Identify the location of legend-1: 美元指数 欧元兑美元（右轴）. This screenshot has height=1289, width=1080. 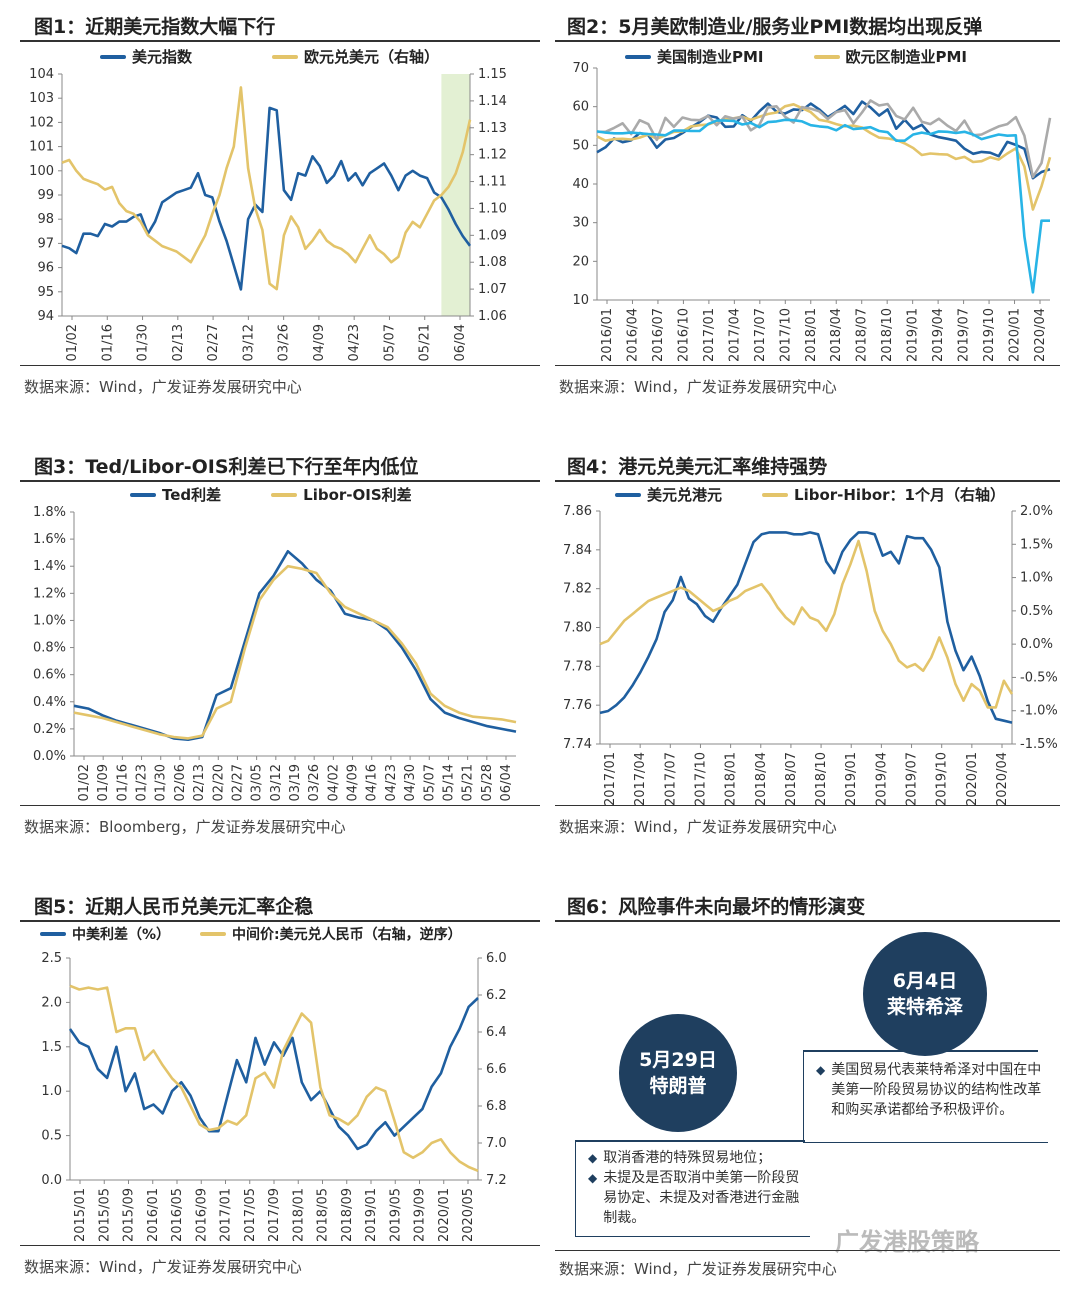
(269, 56).